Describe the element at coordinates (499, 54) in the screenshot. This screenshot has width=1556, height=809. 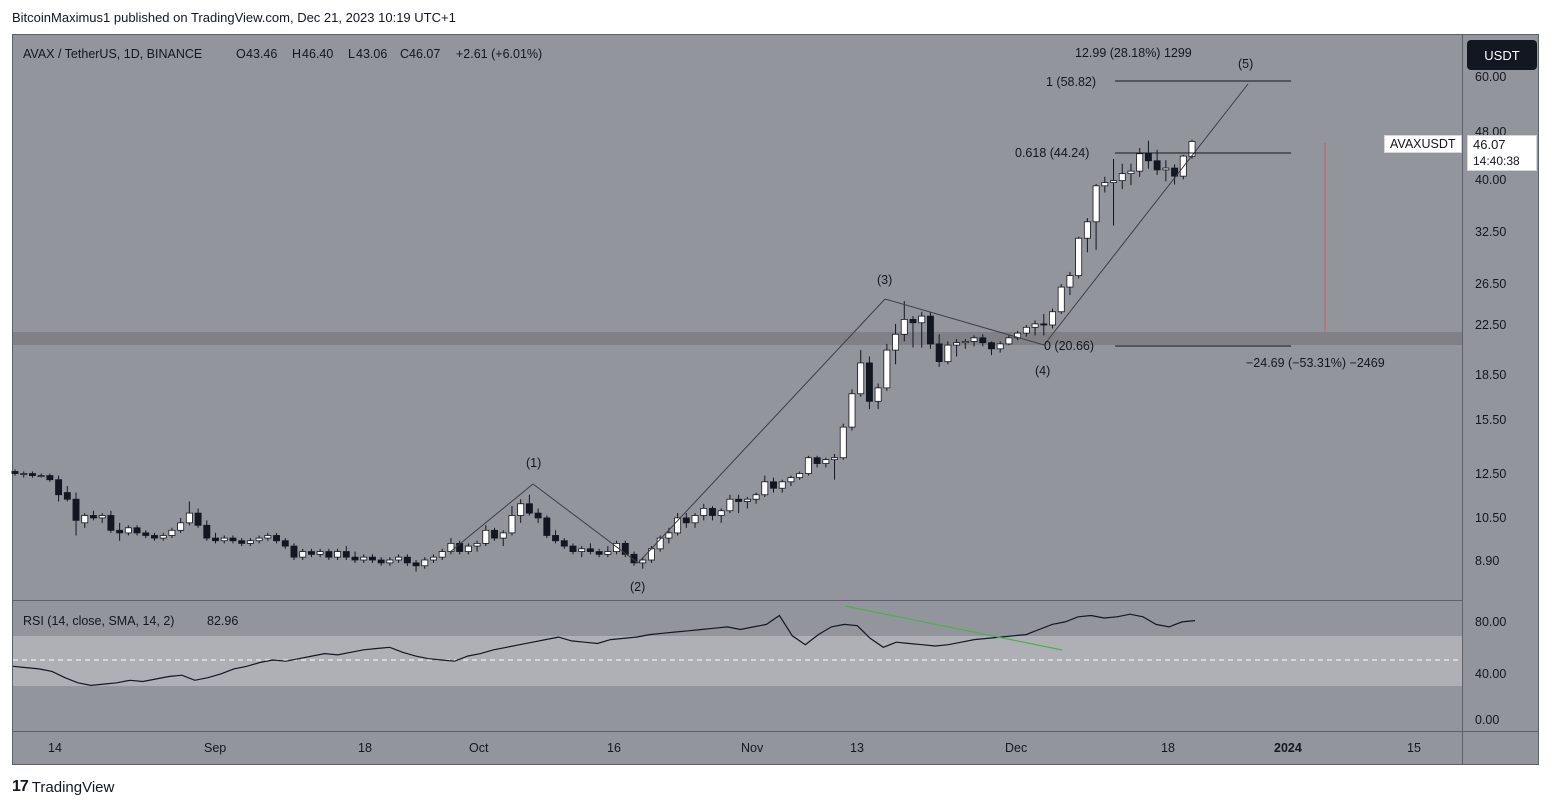
I see `legend-change: +2.61 (+6.01%)` at that location.